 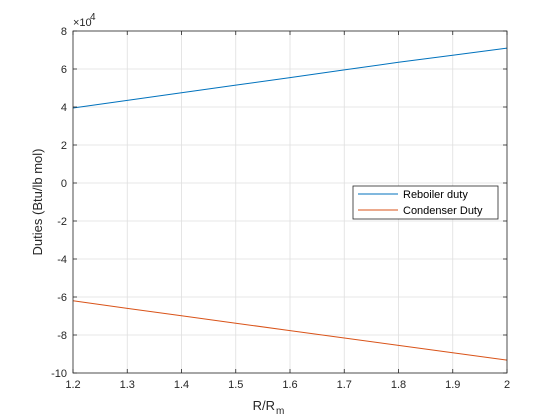 I want to click on y-tick-label: 6, so click(x=64, y=70).